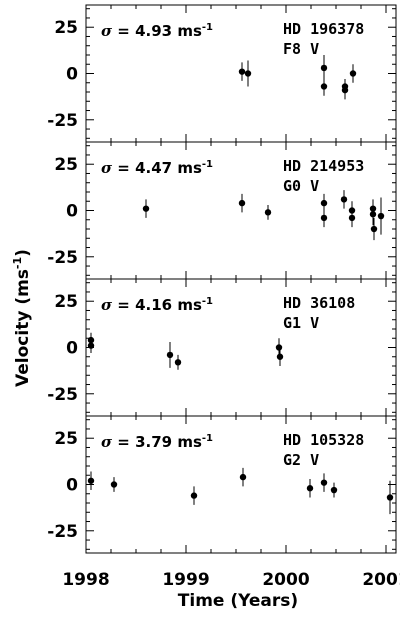 This screenshot has width=400, height=619. What do you see at coordinates (285, 580) in the screenshot?
I see `x-tick-label: 2000` at bounding box center [285, 580].